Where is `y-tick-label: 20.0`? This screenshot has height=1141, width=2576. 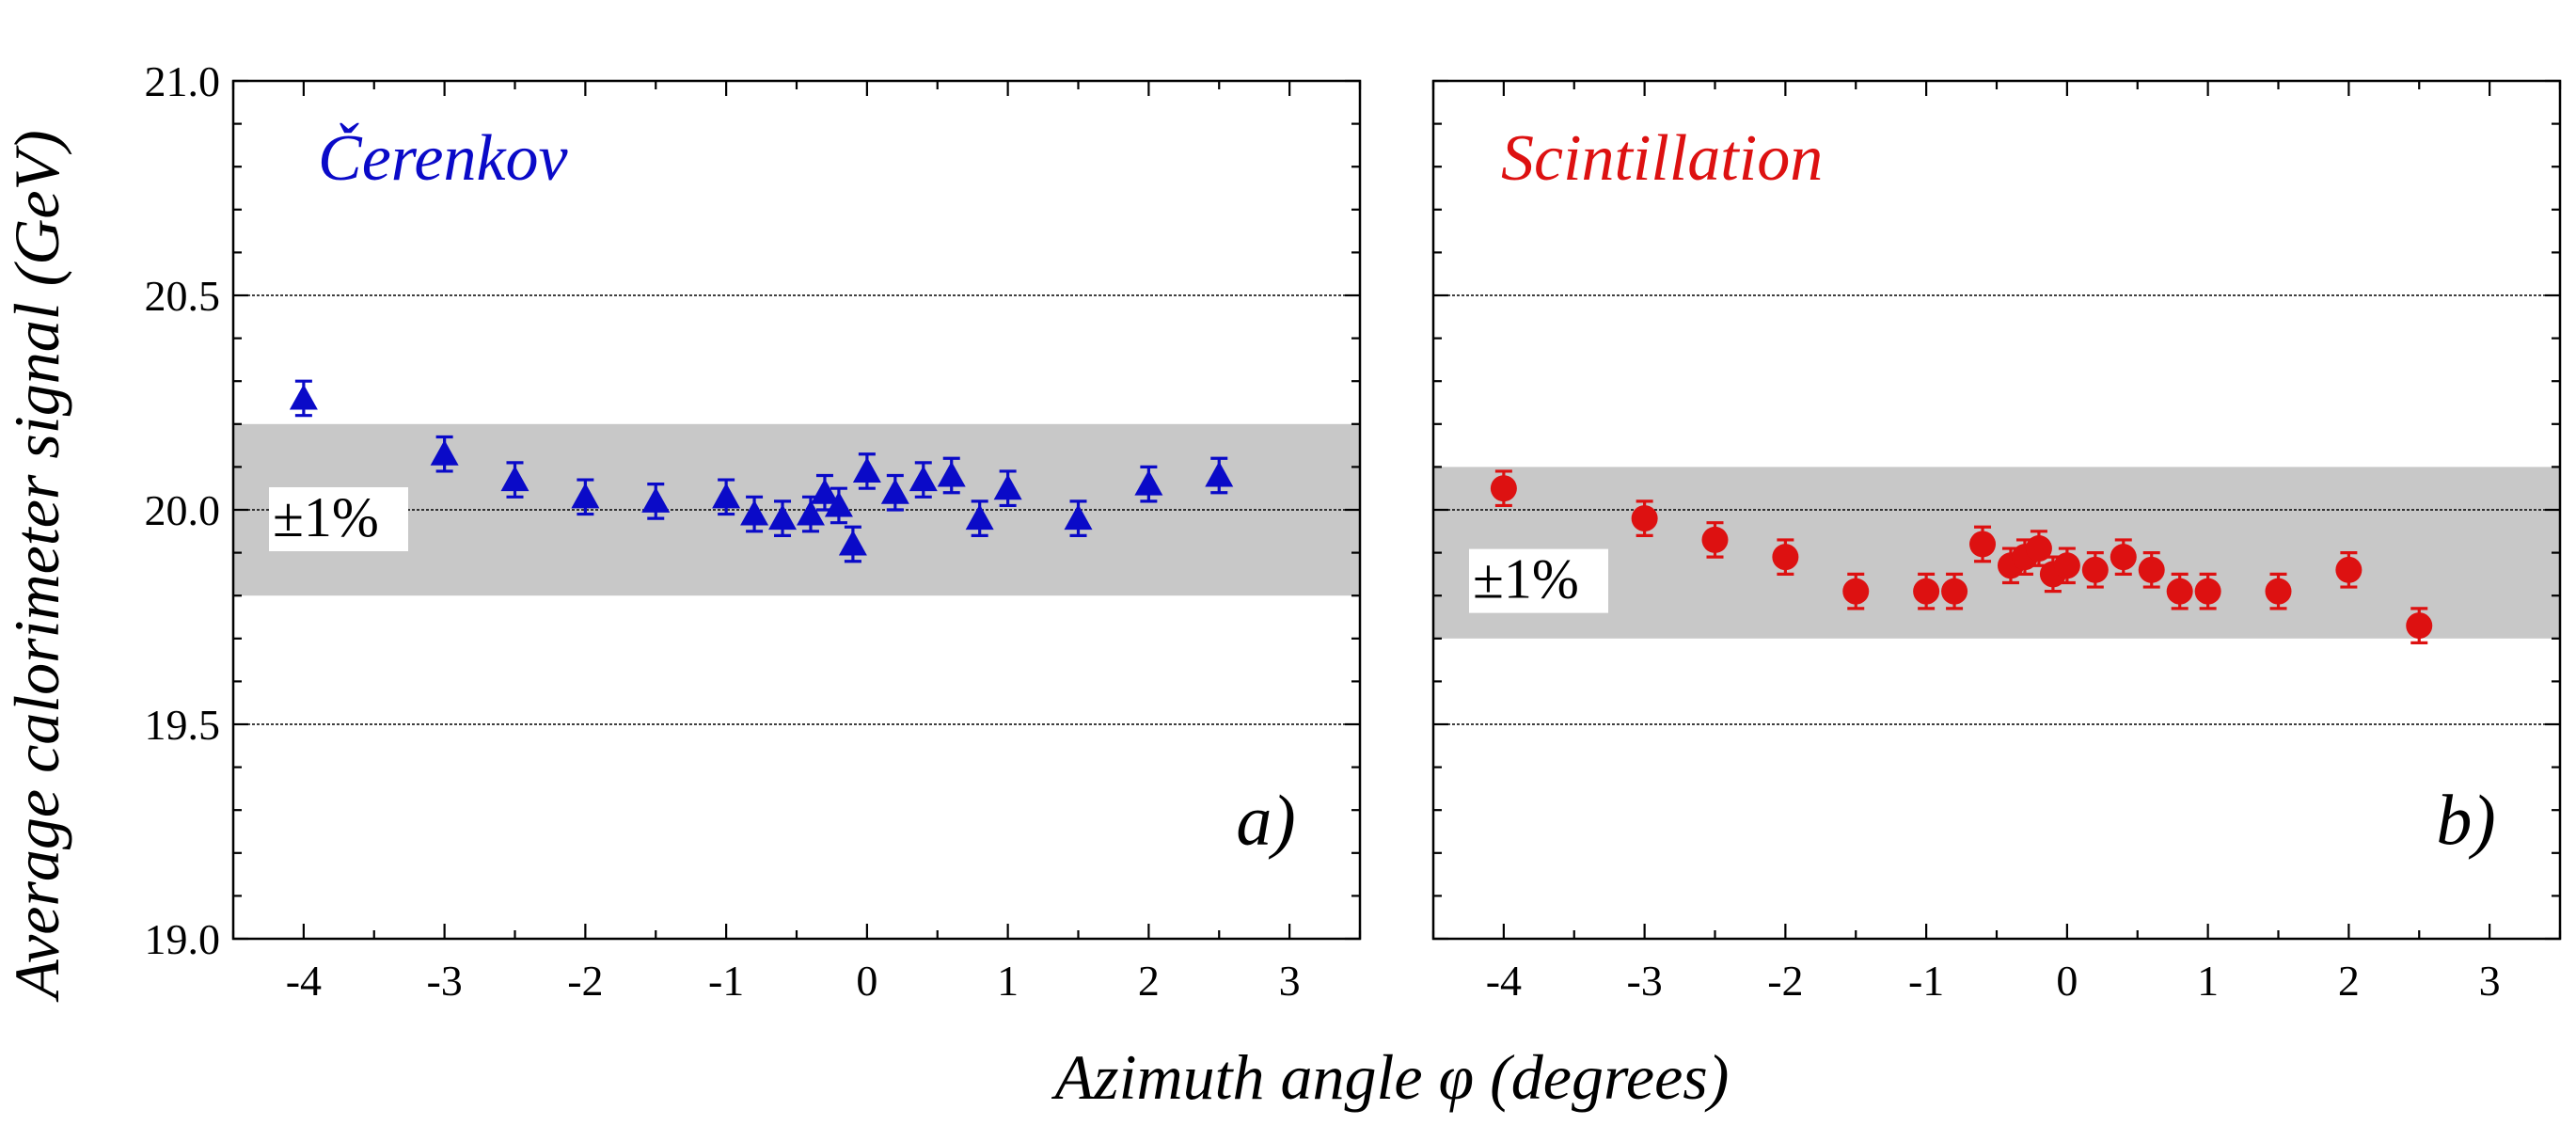 y-tick-label: 20.0 is located at coordinates (183, 510).